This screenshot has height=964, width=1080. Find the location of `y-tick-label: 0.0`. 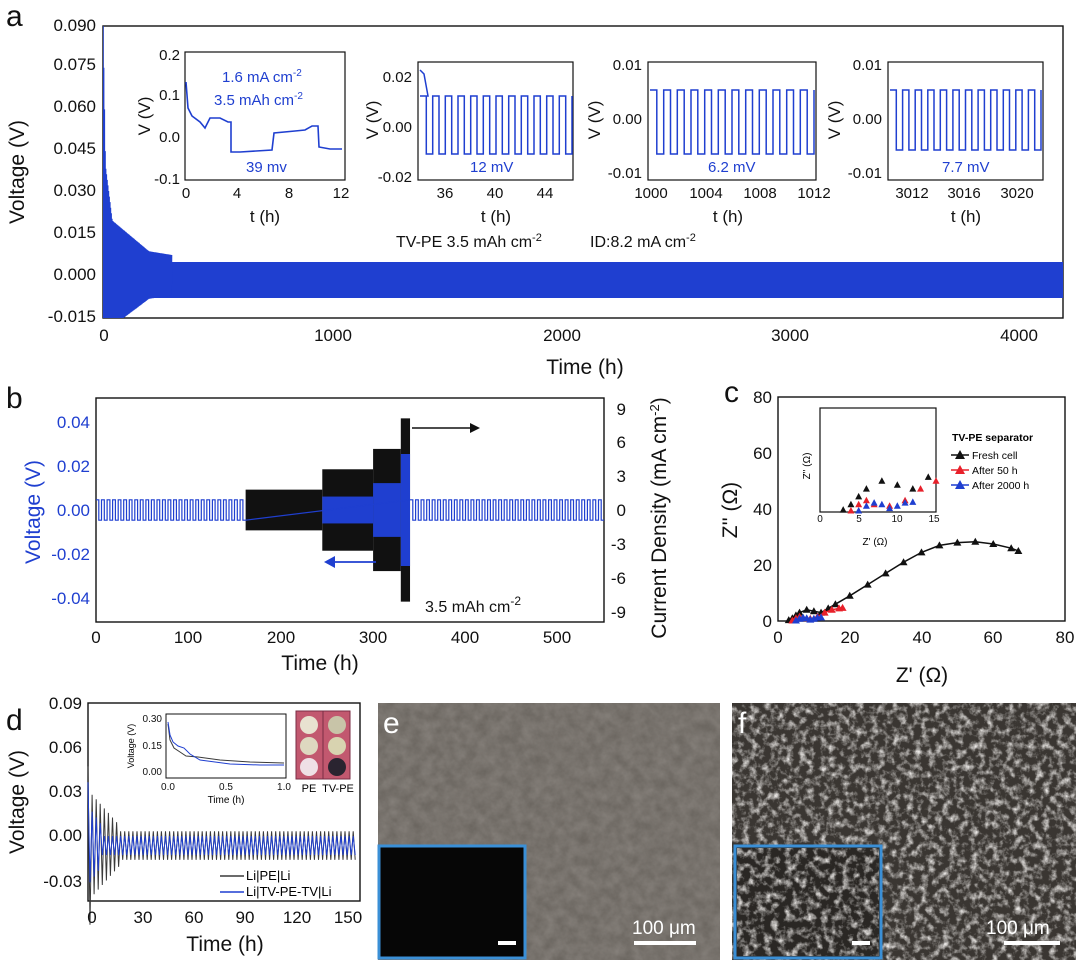

y-tick-label: 0.0 is located at coordinates (169, 137).